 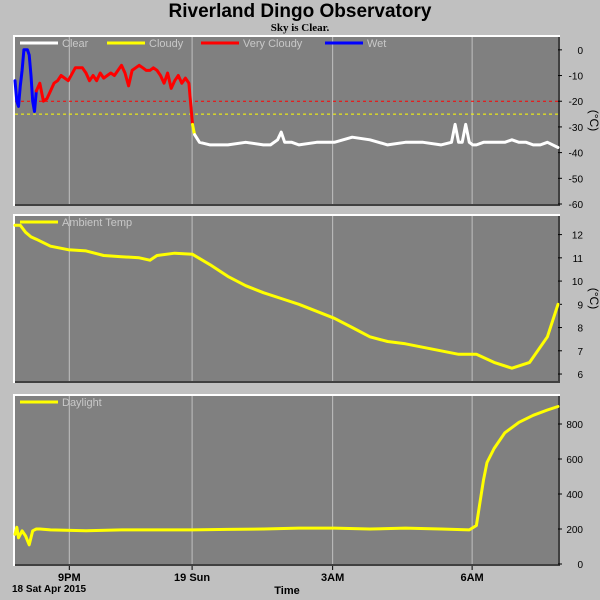 I want to click on y-tick-label: 10, so click(x=578, y=282).